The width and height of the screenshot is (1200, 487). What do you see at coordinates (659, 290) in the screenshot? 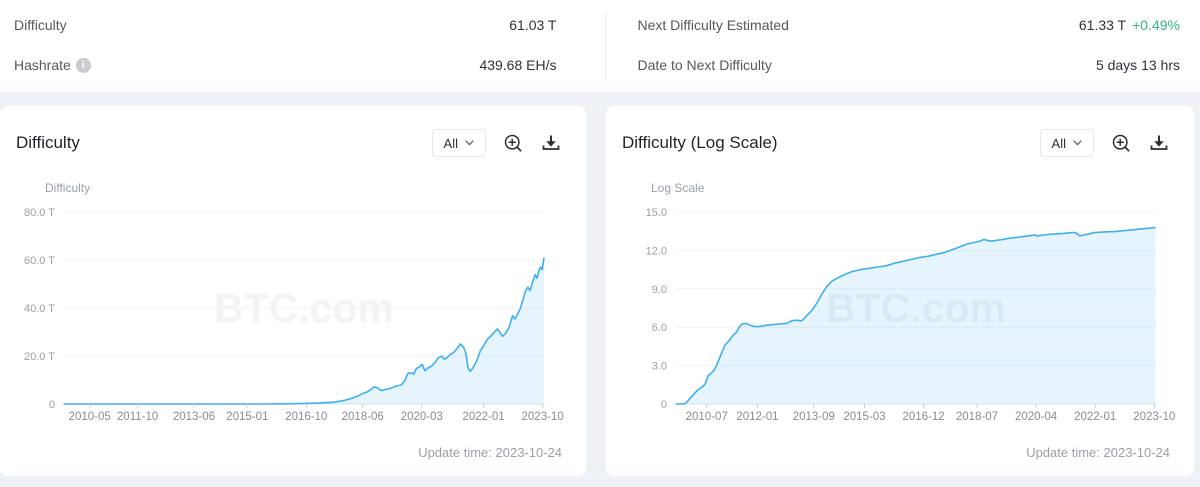
I see `svg-text: 9.0` at bounding box center [659, 290].